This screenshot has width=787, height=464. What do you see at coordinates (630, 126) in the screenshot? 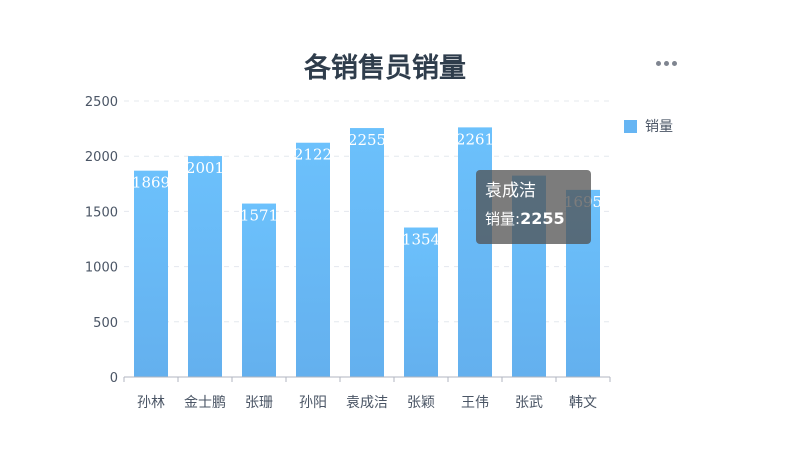
I see `legend-swatch` at bounding box center [630, 126].